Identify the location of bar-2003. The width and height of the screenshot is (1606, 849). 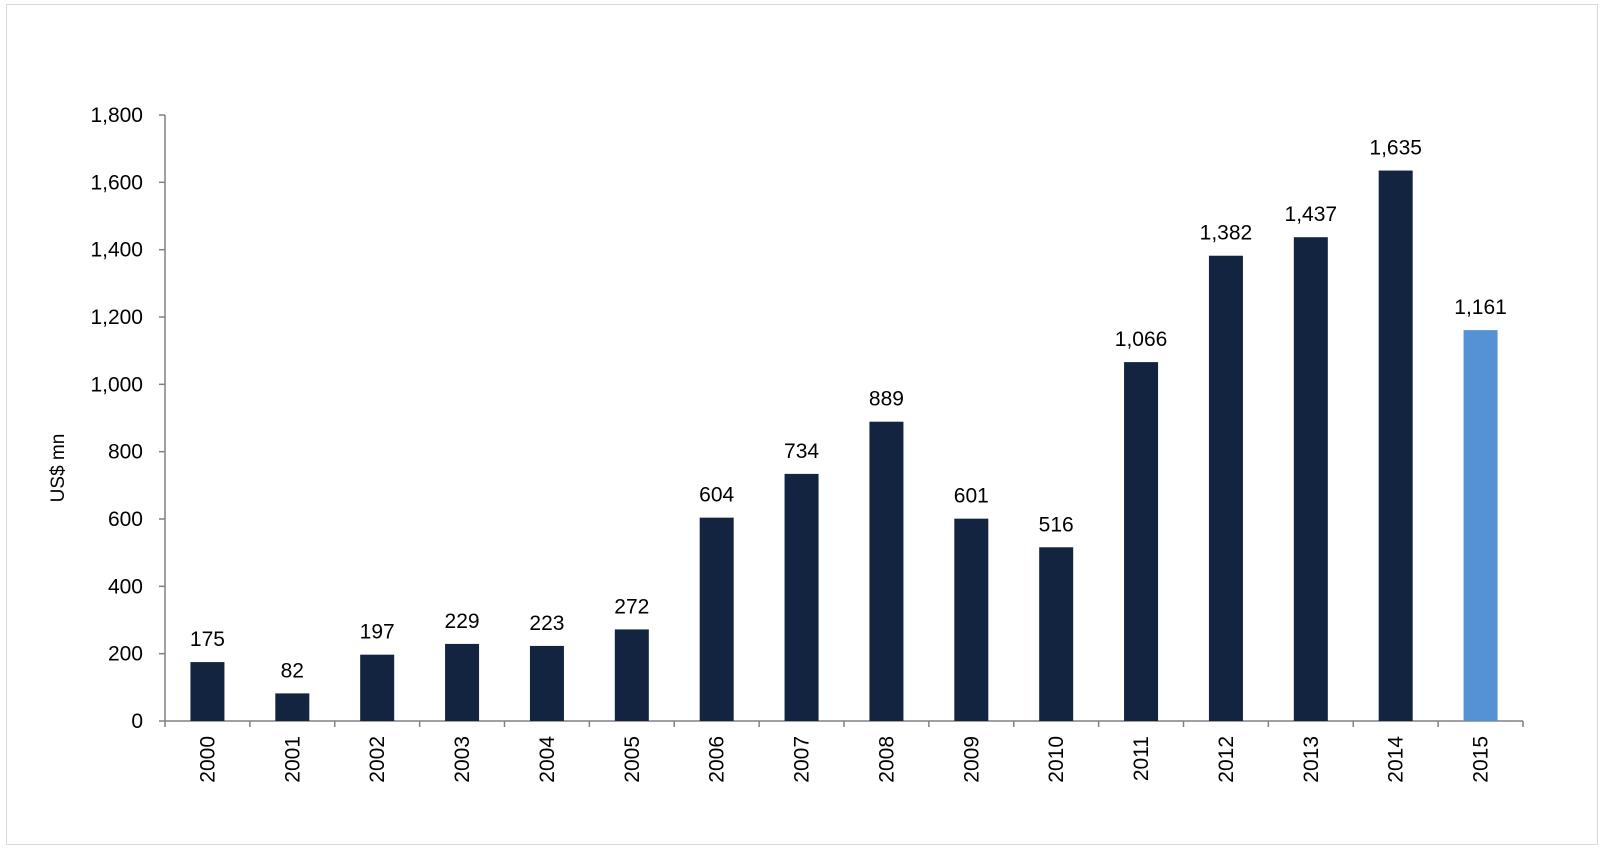
(462, 682).